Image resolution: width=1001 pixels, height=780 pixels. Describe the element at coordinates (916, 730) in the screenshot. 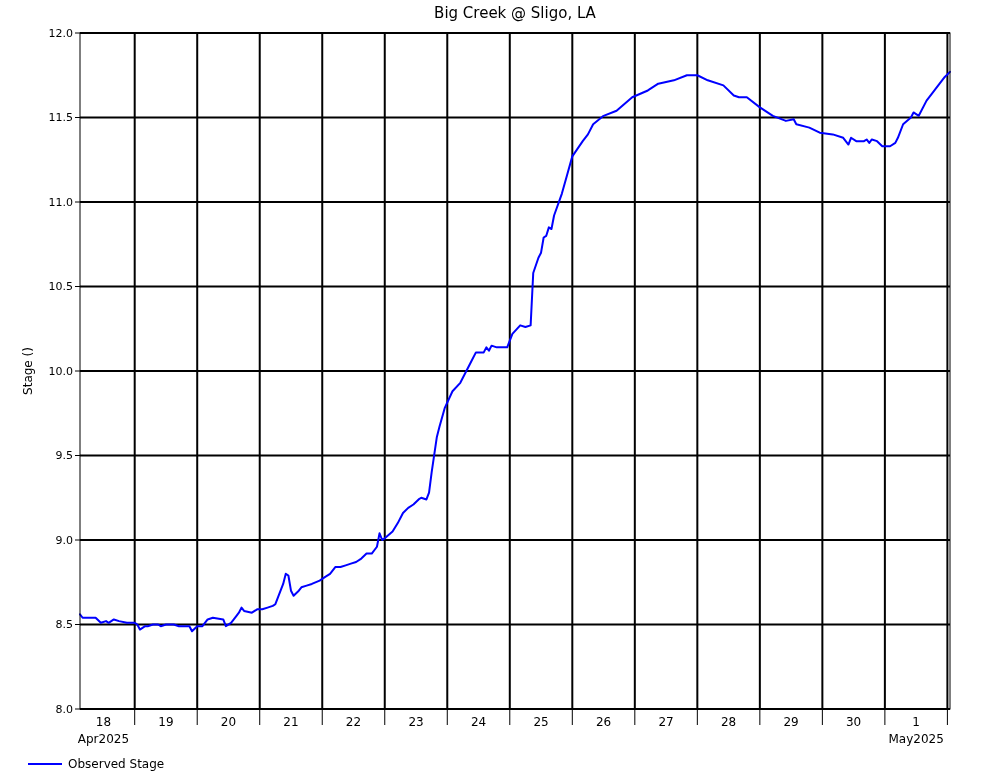

I see `x-tick-label: 1 May2025` at that location.